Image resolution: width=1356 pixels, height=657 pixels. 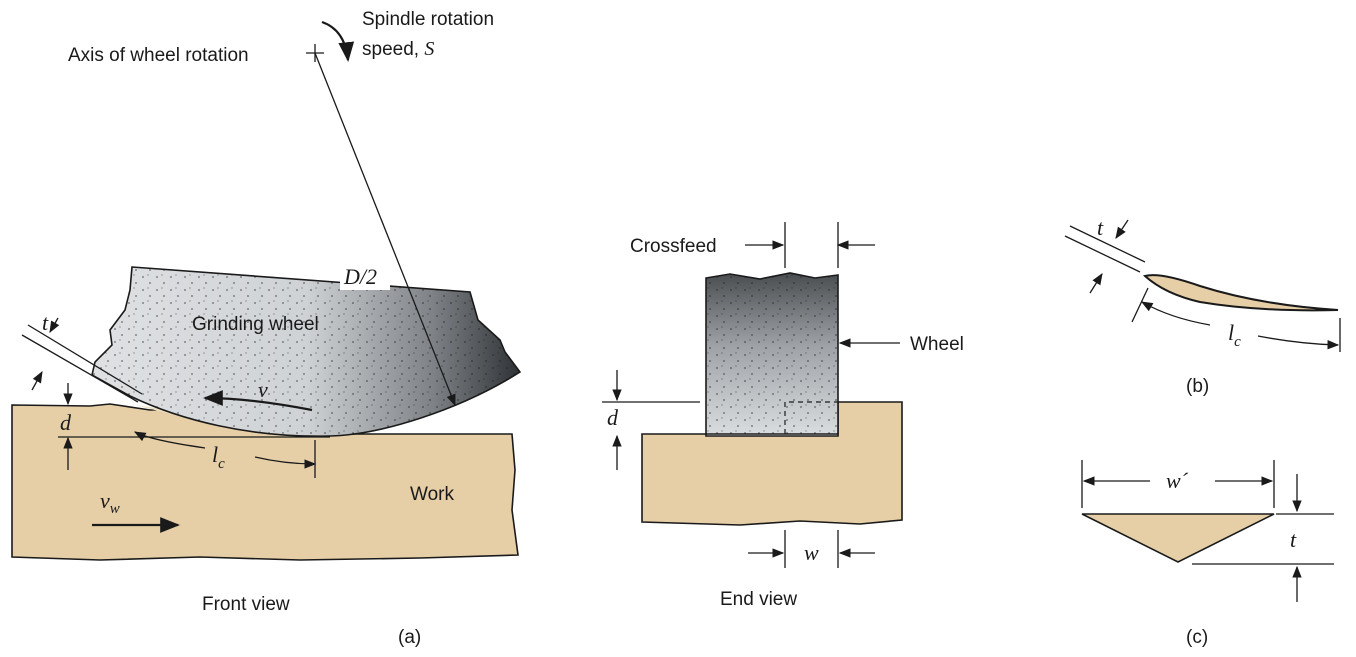 What do you see at coordinates (1177, 480) in the screenshot?
I see `c-w-label: w´` at bounding box center [1177, 480].